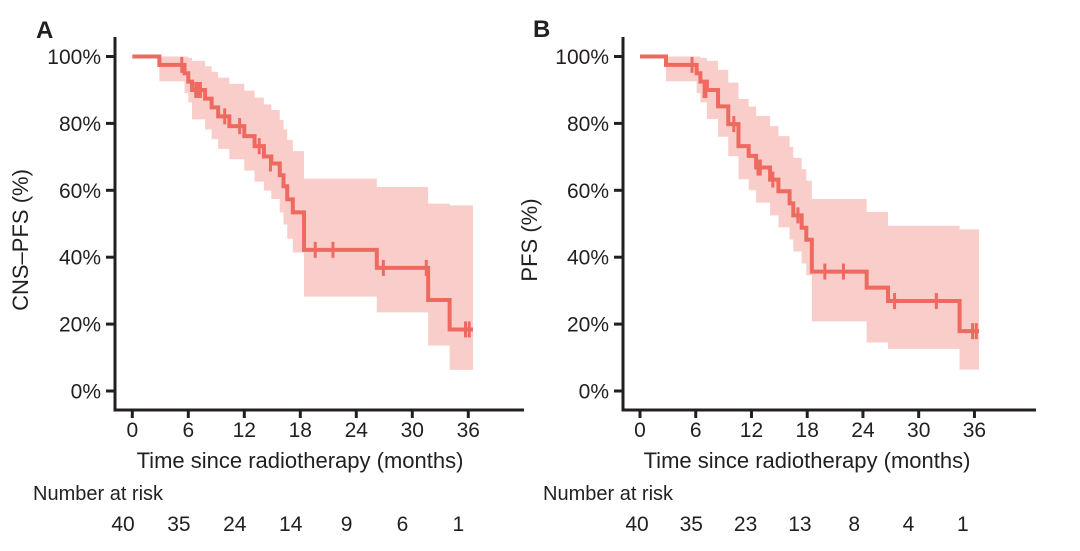  Describe the element at coordinates (347, 524) in the screenshot. I see `risk-number: 9` at that location.